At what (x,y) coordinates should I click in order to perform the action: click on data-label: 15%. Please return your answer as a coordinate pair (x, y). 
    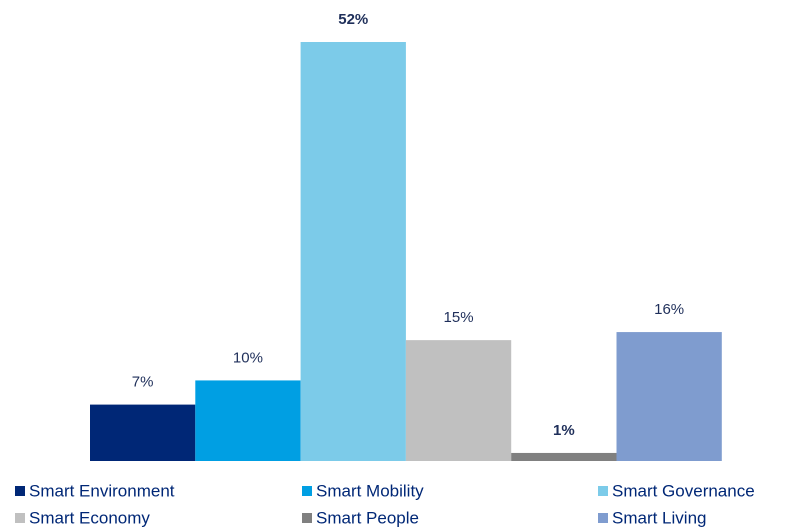
    Looking at the image, I should click on (459, 317).